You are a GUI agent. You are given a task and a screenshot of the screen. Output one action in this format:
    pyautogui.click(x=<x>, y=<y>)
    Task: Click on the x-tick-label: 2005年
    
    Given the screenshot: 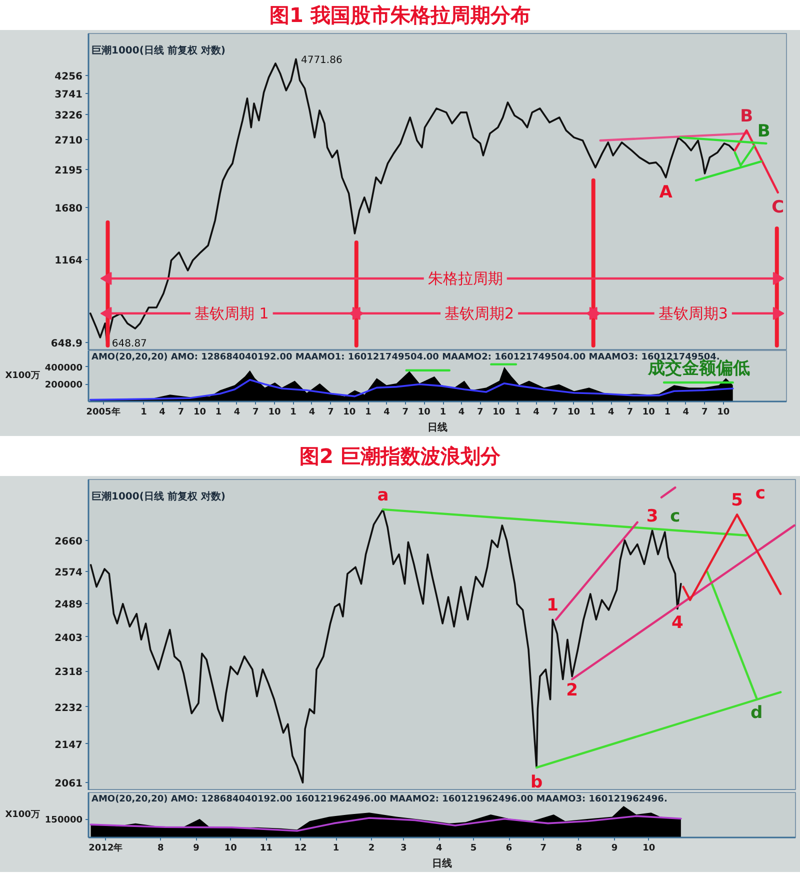 What is the action you would take?
    pyautogui.click(x=103, y=412)
    